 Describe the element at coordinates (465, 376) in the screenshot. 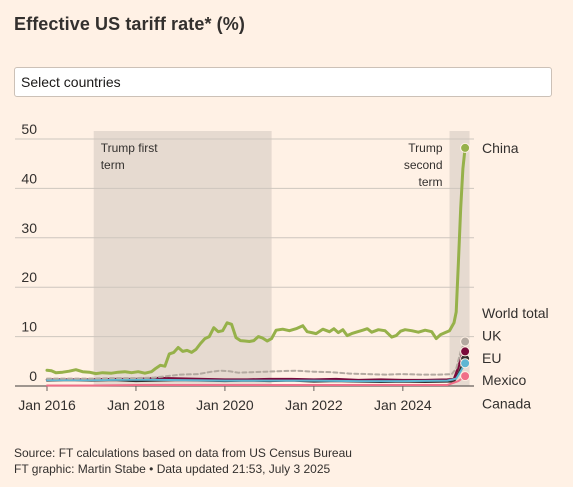

I see `end-marker-mexico` at that location.